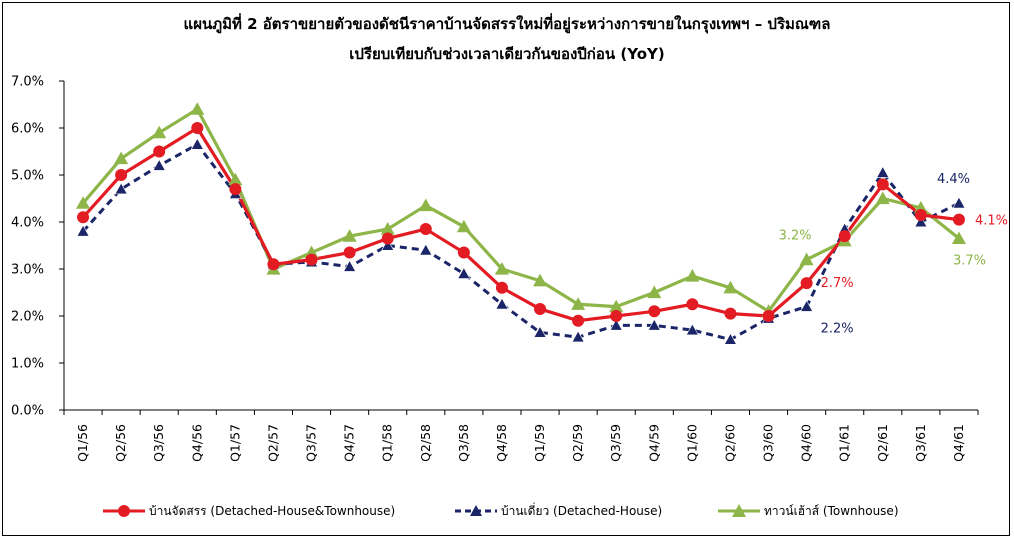 This screenshot has width=1014, height=540. Describe the element at coordinates (27, 223) in the screenshot. I see `y-tick-label: 4.0%` at that location.